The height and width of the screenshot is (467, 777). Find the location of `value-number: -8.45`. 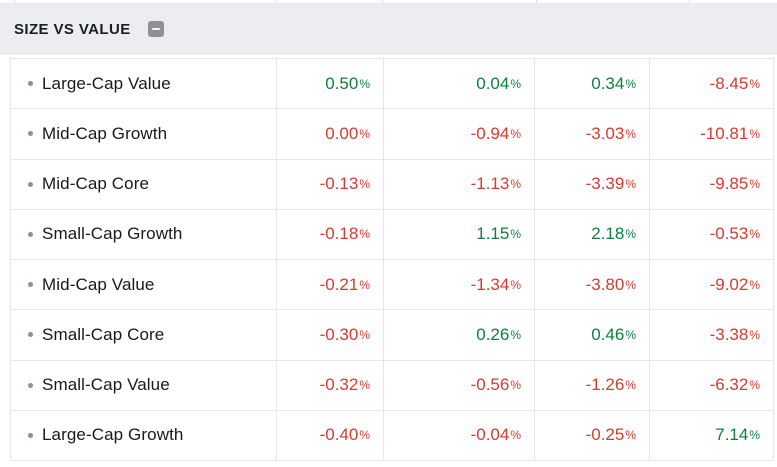

value-number: -8.45 is located at coordinates (729, 83).